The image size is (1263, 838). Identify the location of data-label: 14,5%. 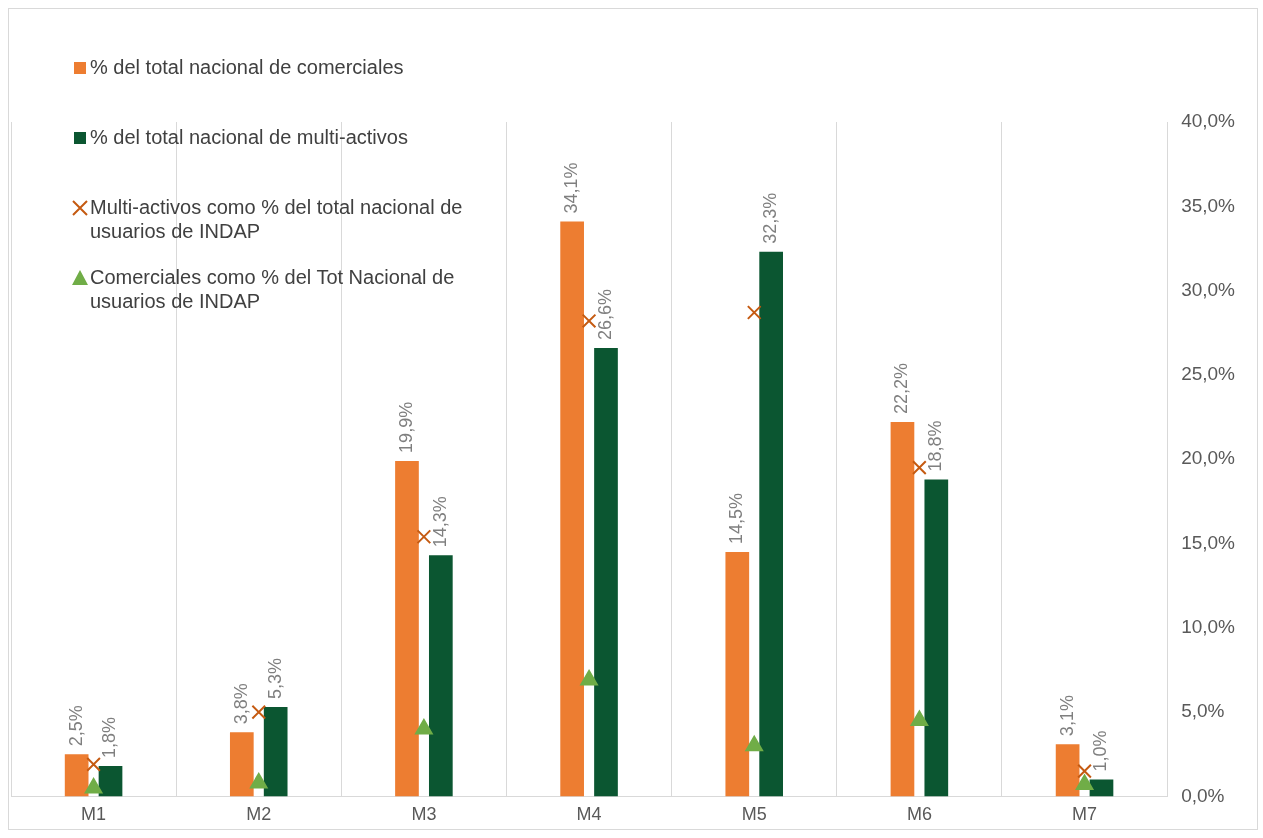
(736, 518).